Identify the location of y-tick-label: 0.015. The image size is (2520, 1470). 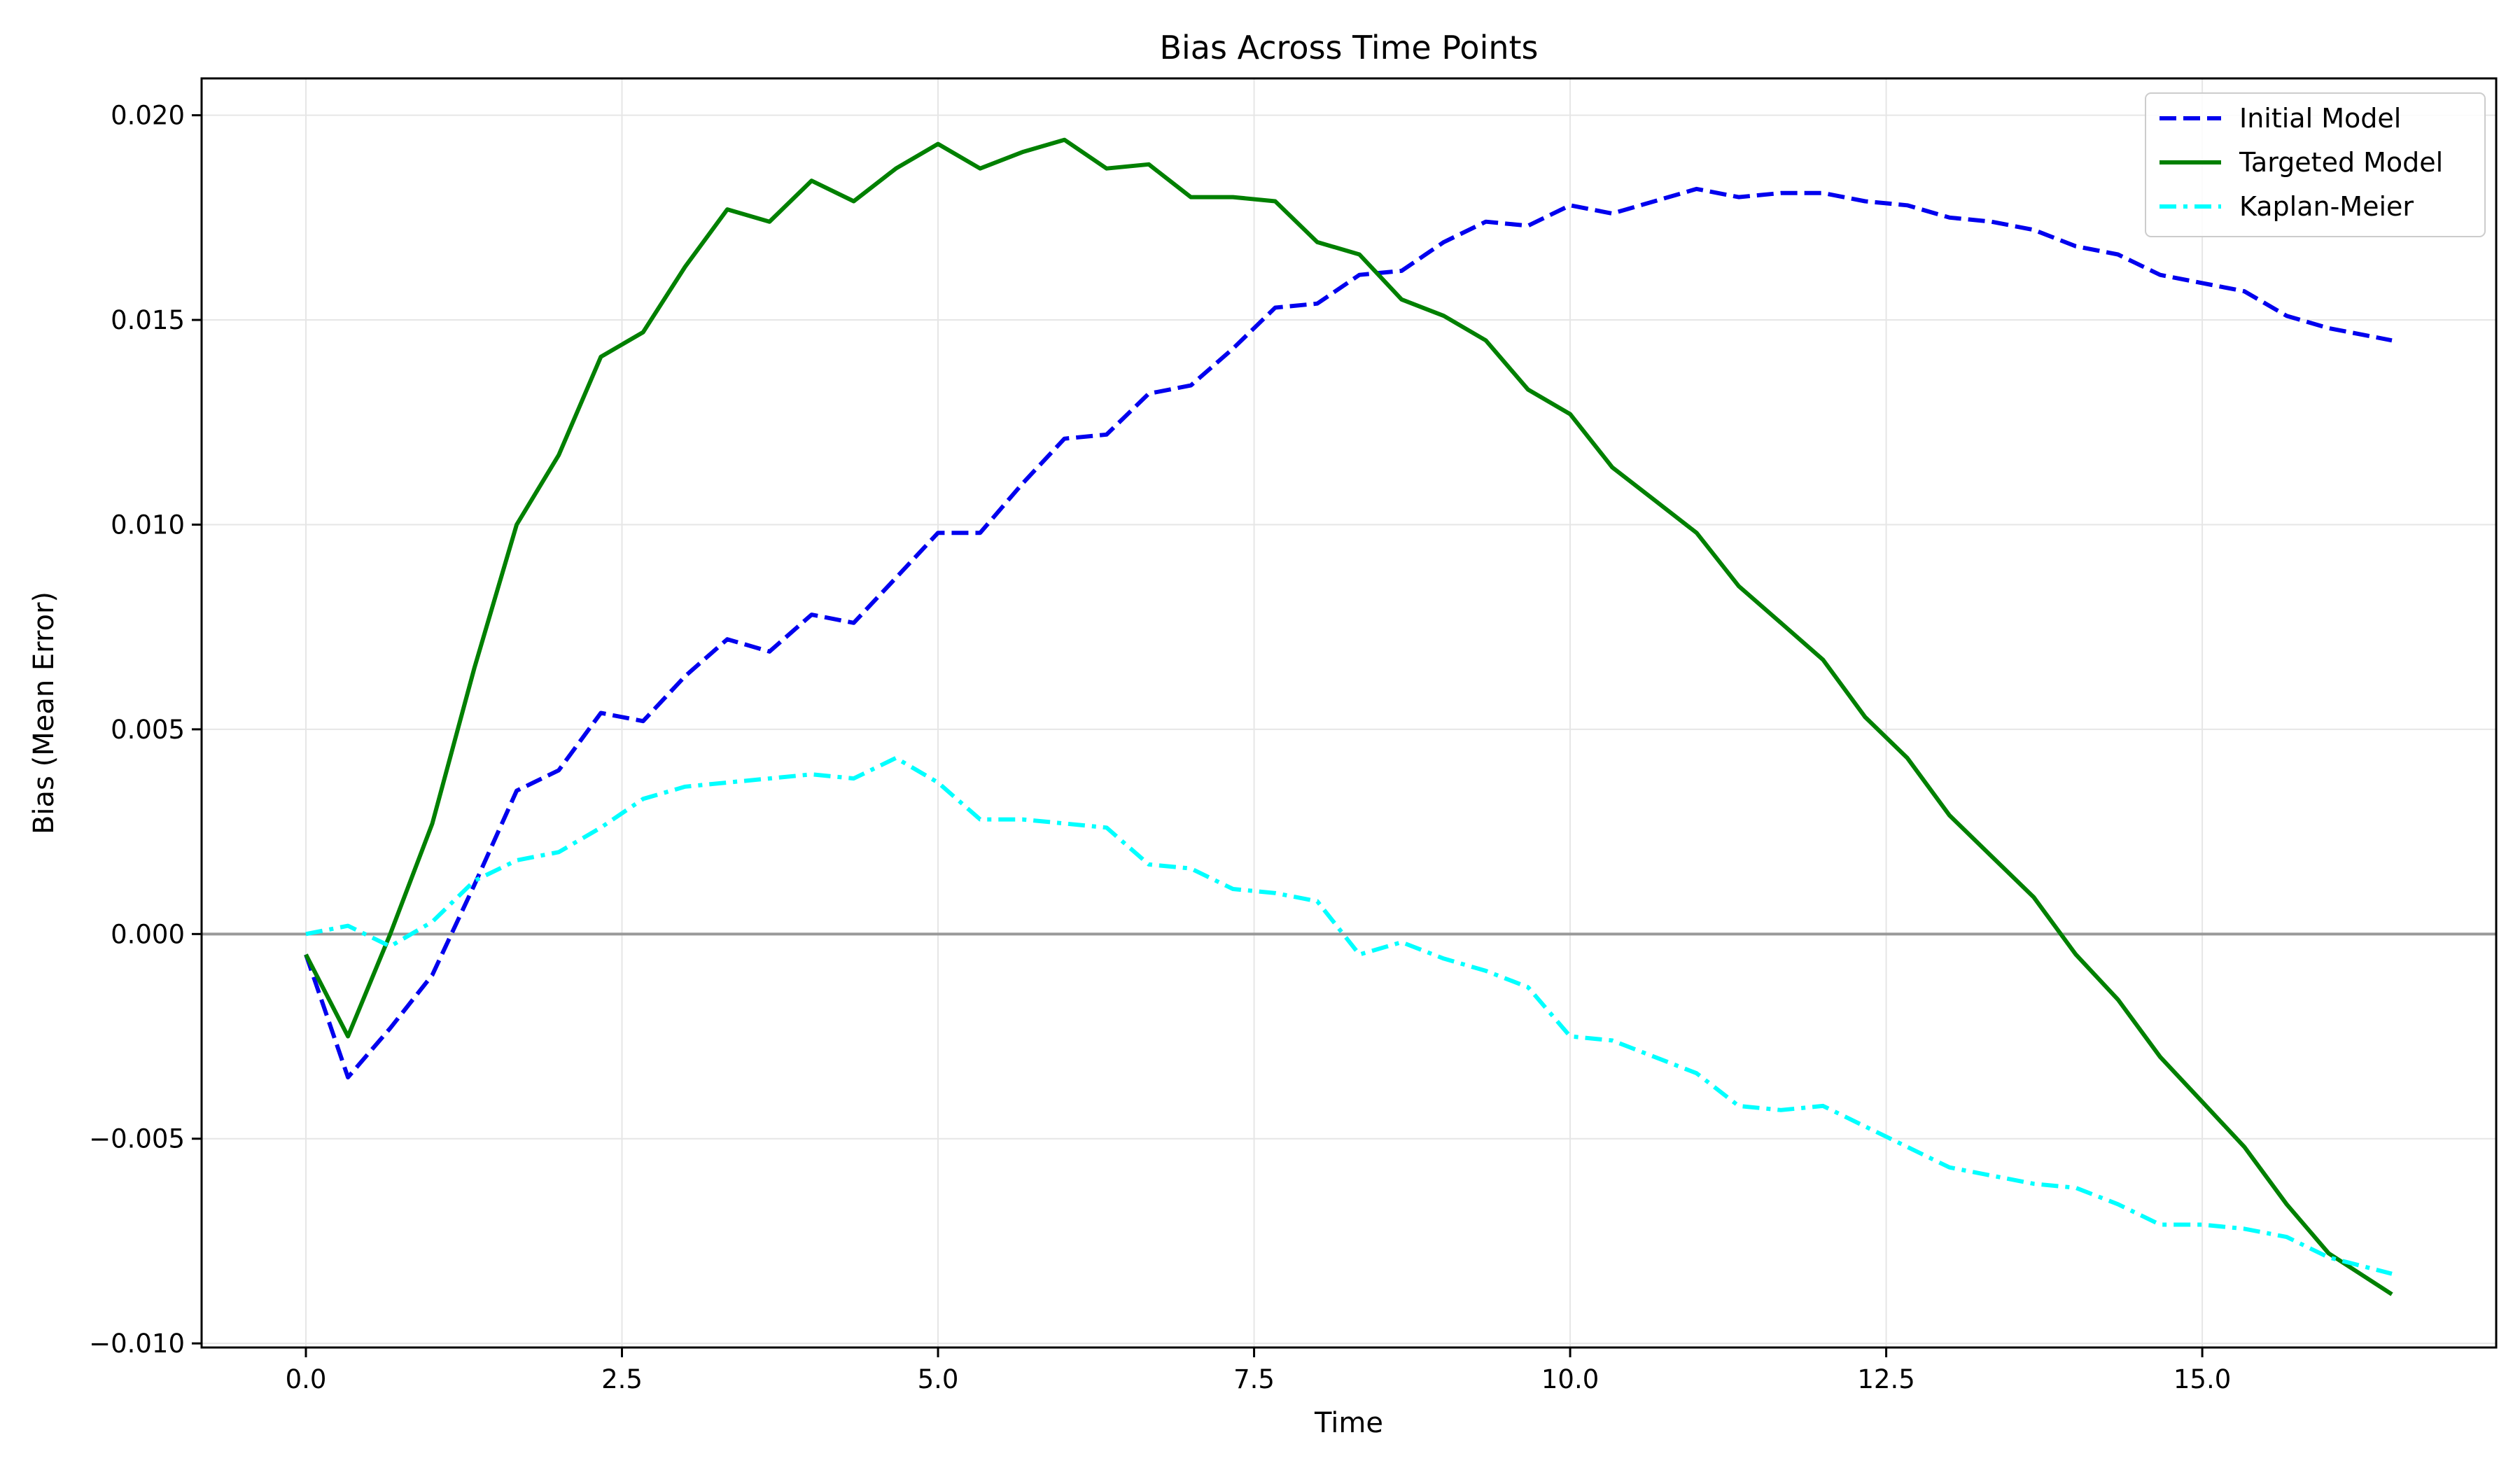
(148, 320).